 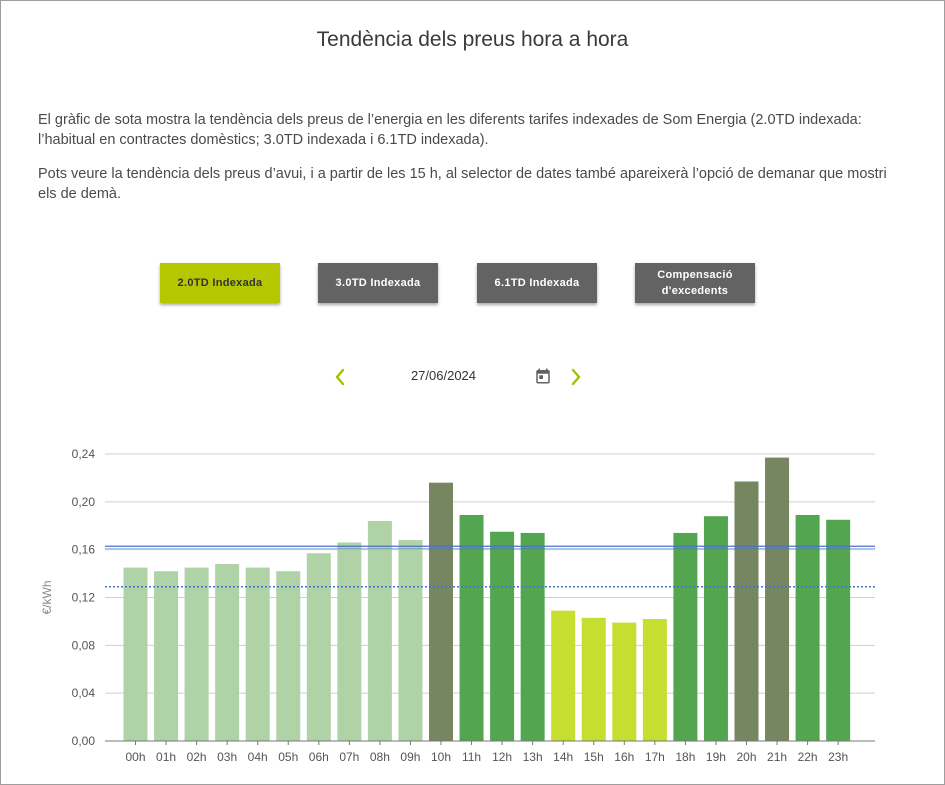 What do you see at coordinates (410, 757) in the screenshot?
I see `x-tick-label: 09h` at bounding box center [410, 757].